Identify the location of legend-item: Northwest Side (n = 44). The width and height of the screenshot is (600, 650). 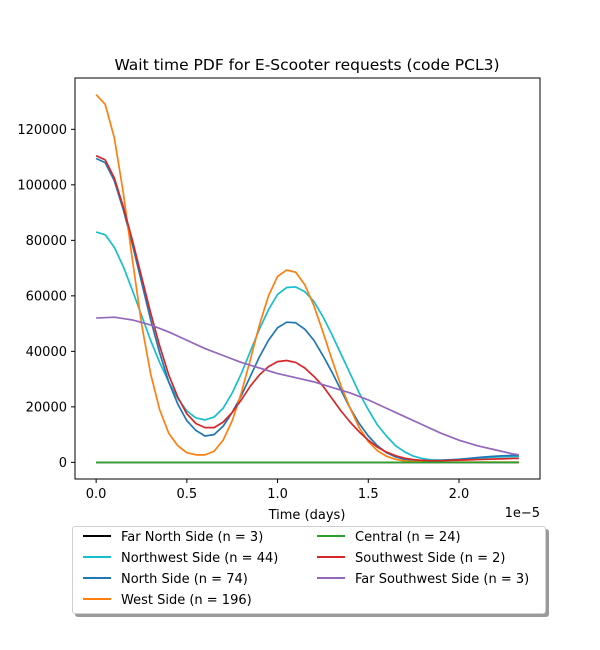
(180, 558).